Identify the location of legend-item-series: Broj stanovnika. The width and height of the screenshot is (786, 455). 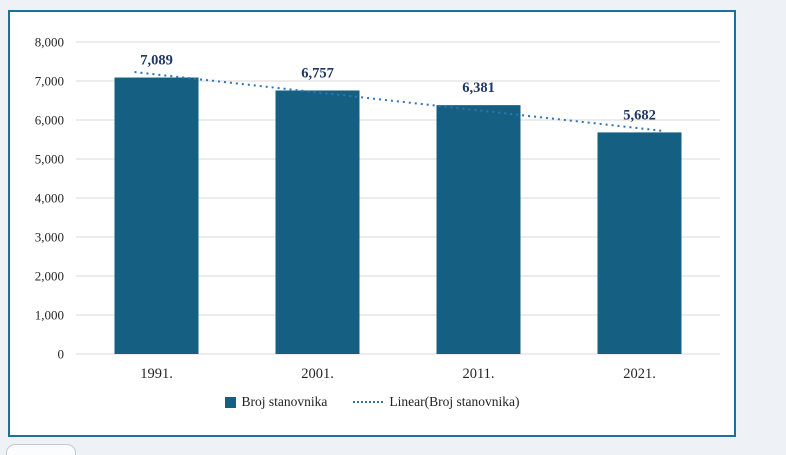
(276, 402).